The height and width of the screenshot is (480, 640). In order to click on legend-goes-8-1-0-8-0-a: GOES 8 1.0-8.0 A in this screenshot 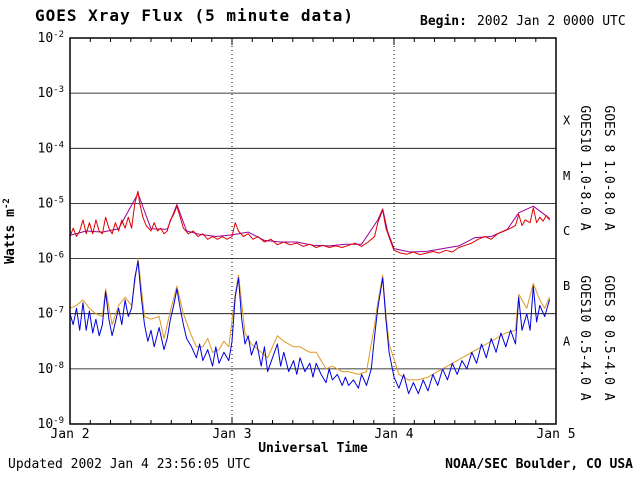, I will do `click(608, 167)`.